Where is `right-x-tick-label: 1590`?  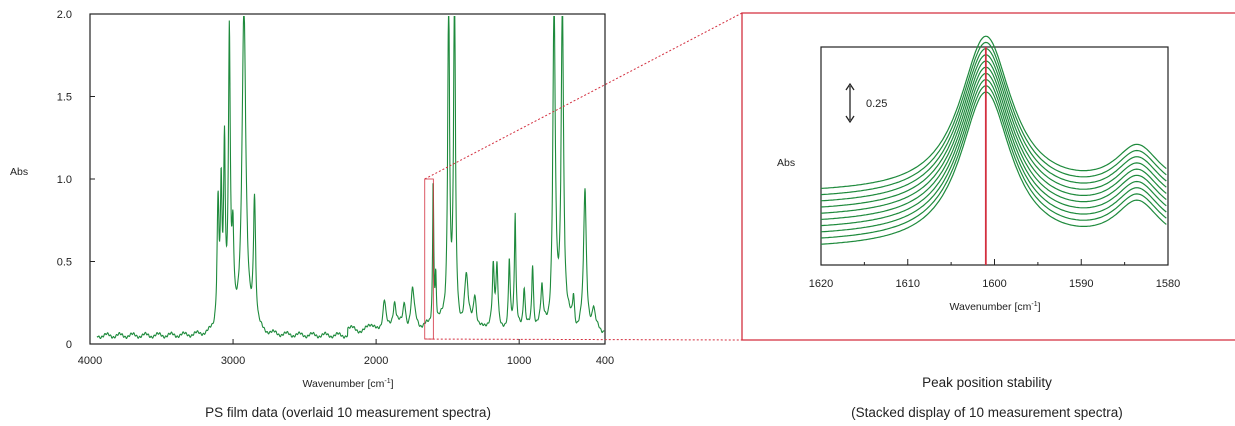
right-x-tick-label: 1590 is located at coordinates (1081, 284).